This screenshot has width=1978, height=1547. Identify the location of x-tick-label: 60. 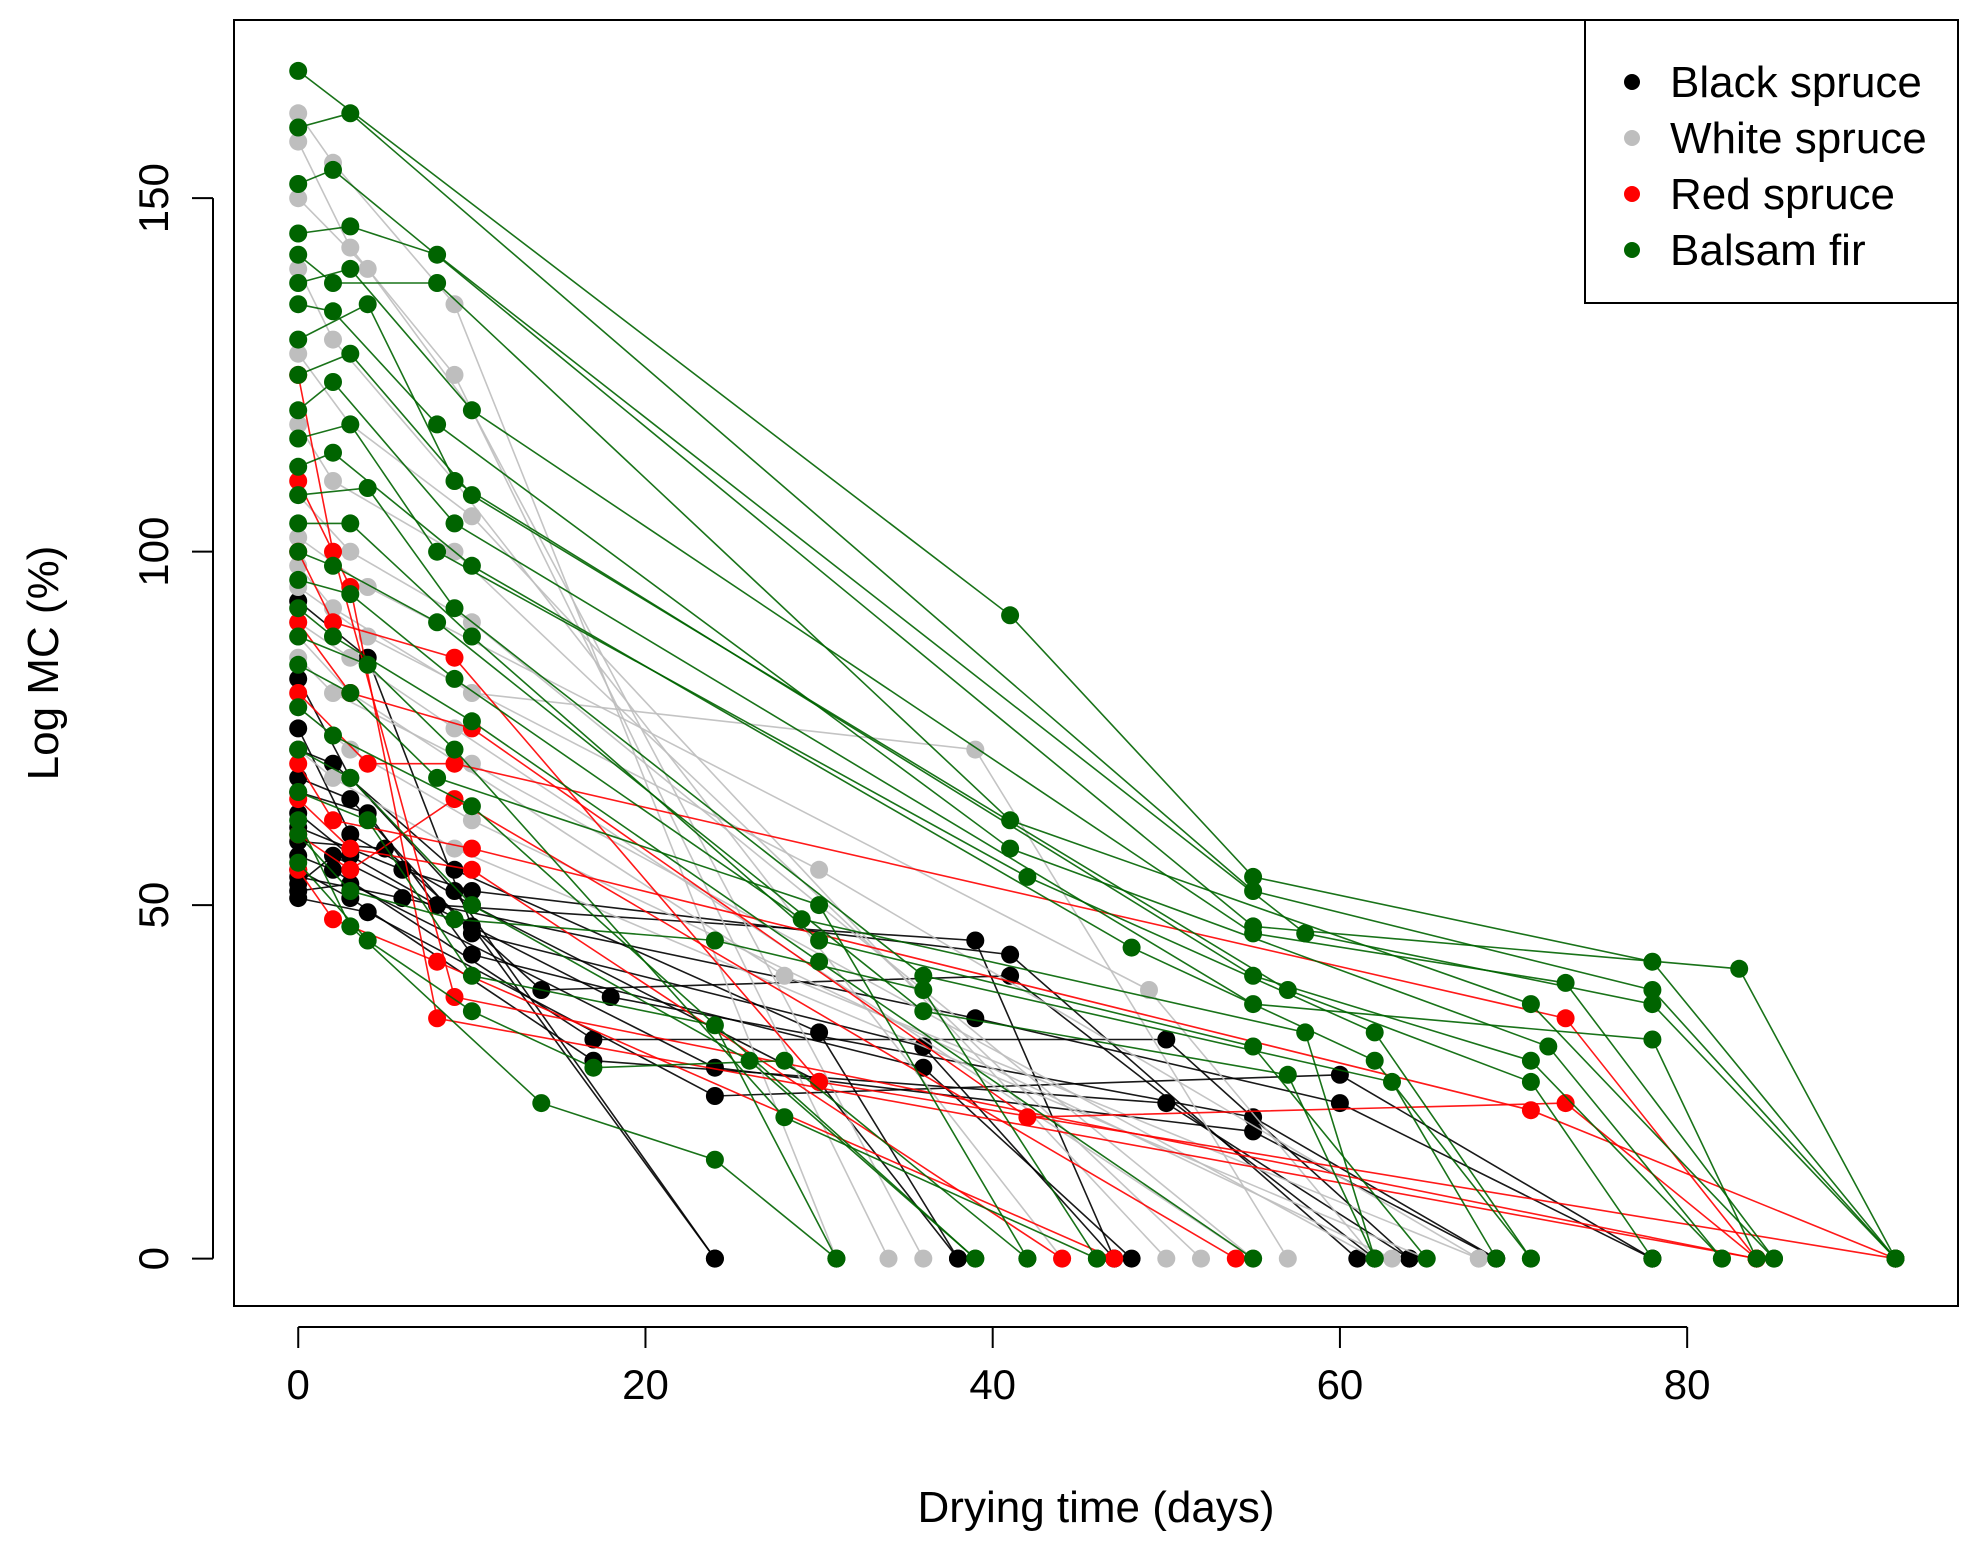
(1340, 1384).